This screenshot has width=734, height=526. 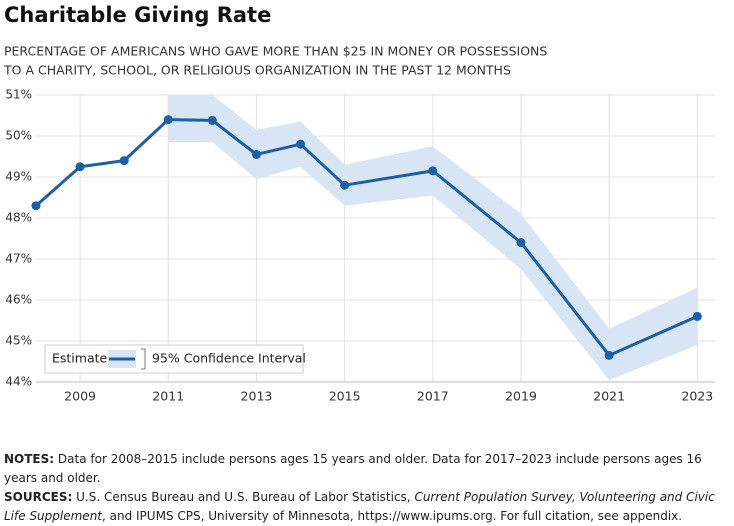 What do you see at coordinates (18, 341) in the screenshot?
I see `y-tick-label: 45%` at bounding box center [18, 341].